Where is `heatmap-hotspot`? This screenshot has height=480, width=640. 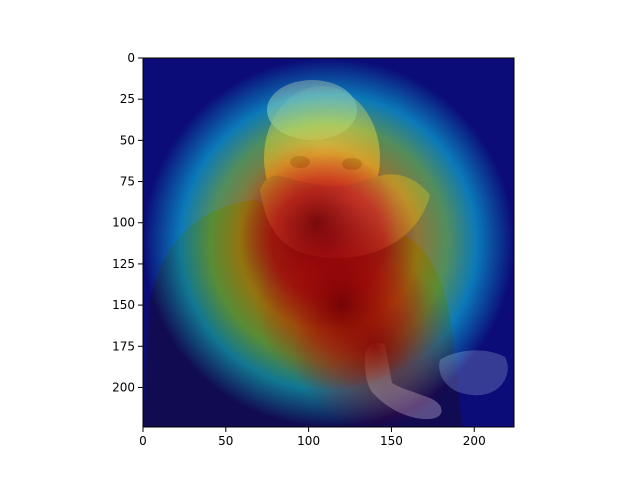
heatmap-hotspot is located at coordinates (342, 305).